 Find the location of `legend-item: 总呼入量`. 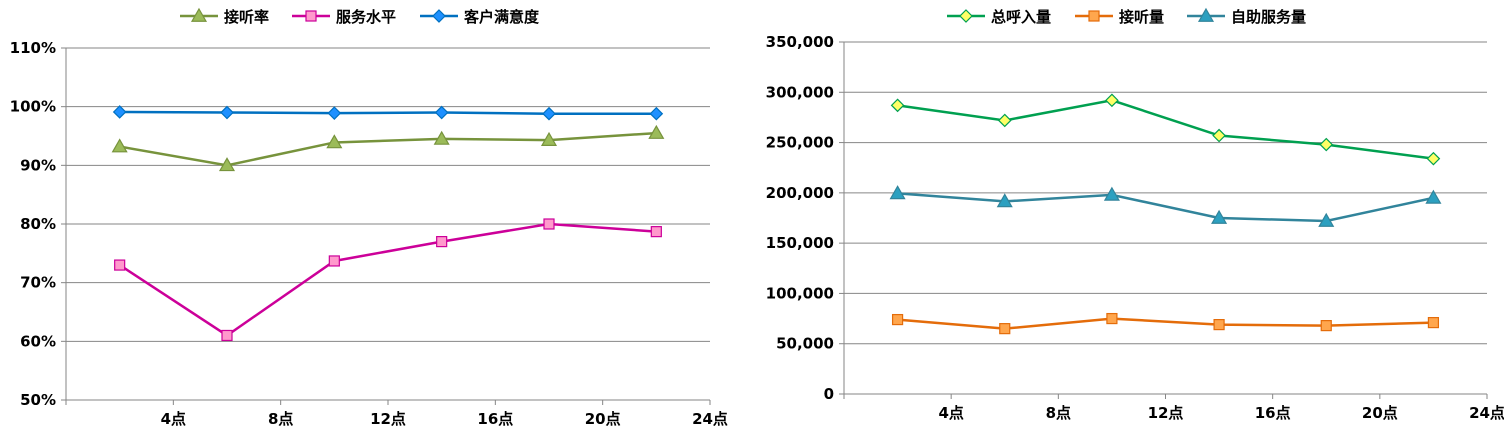

legend-item: 总呼入量 is located at coordinates (999, 17).